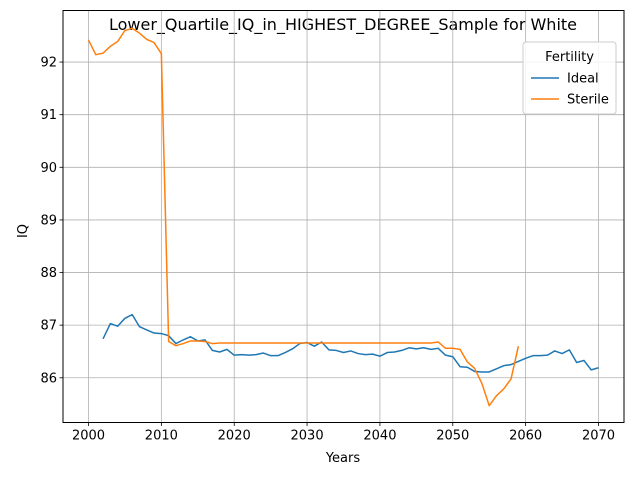  I want to click on y-axis-label: IQ, so click(23, 231).